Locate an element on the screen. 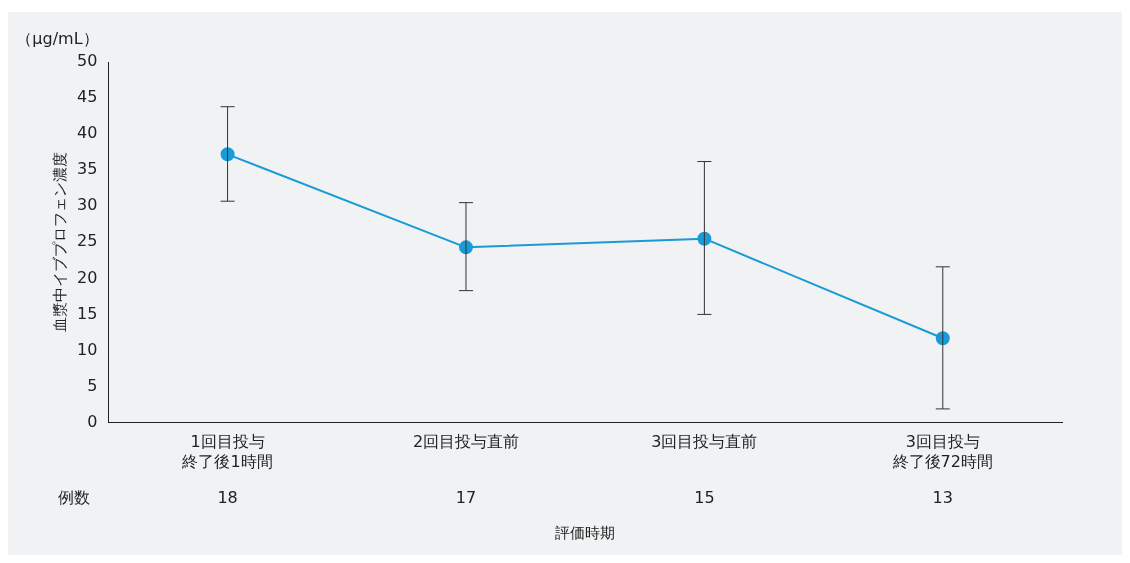 The height and width of the screenshot is (563, 1130). y-tick-label: 30 is located at coordinates (87, 205).